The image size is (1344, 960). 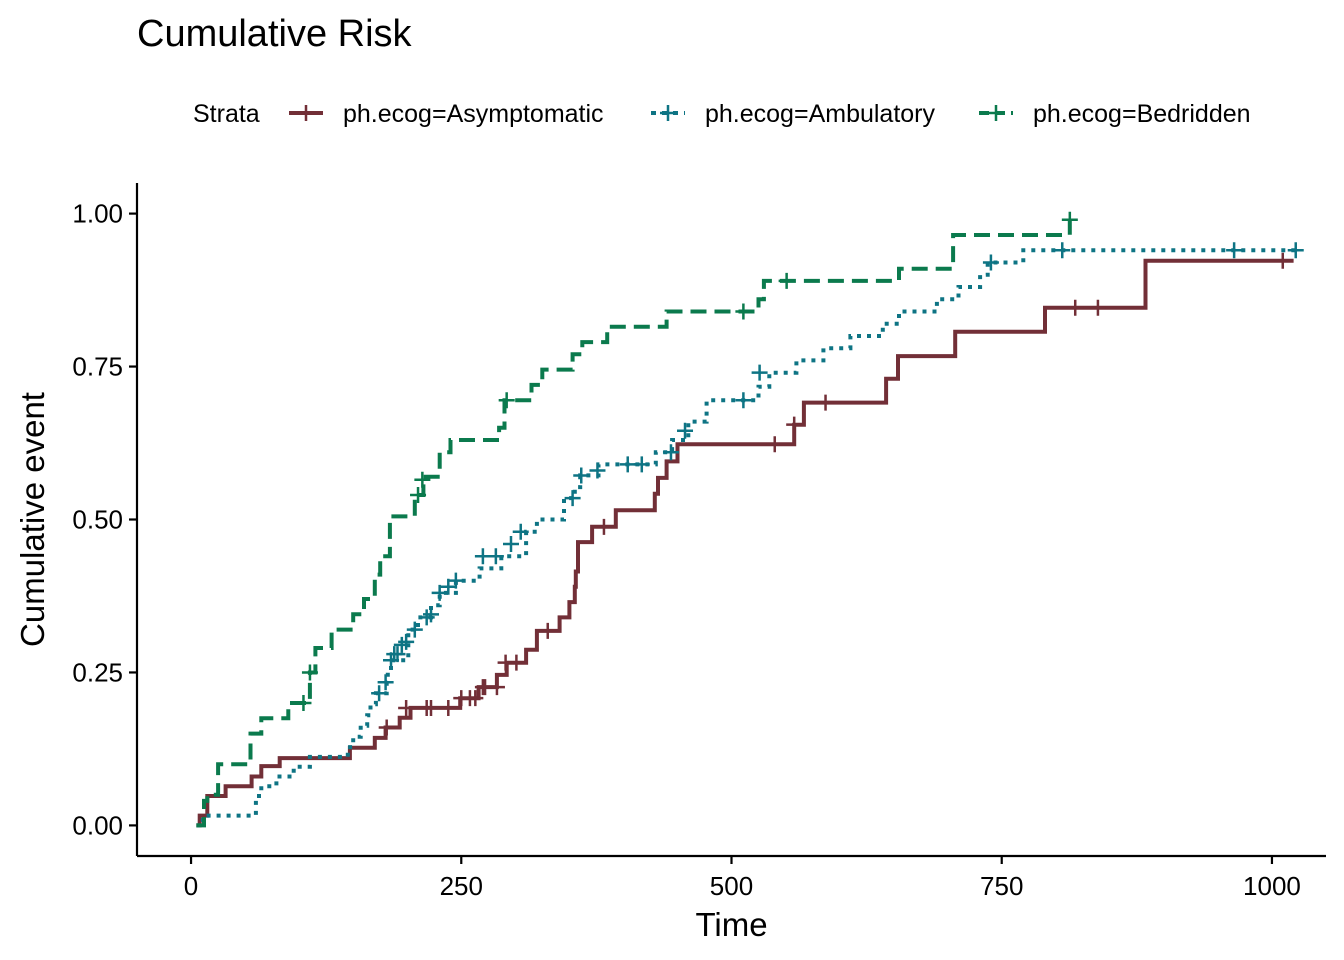 What do you see at coordinates (461, 886) in the screenshot?
I see `x-tick-label: 250` at bounding box center [461, 886].